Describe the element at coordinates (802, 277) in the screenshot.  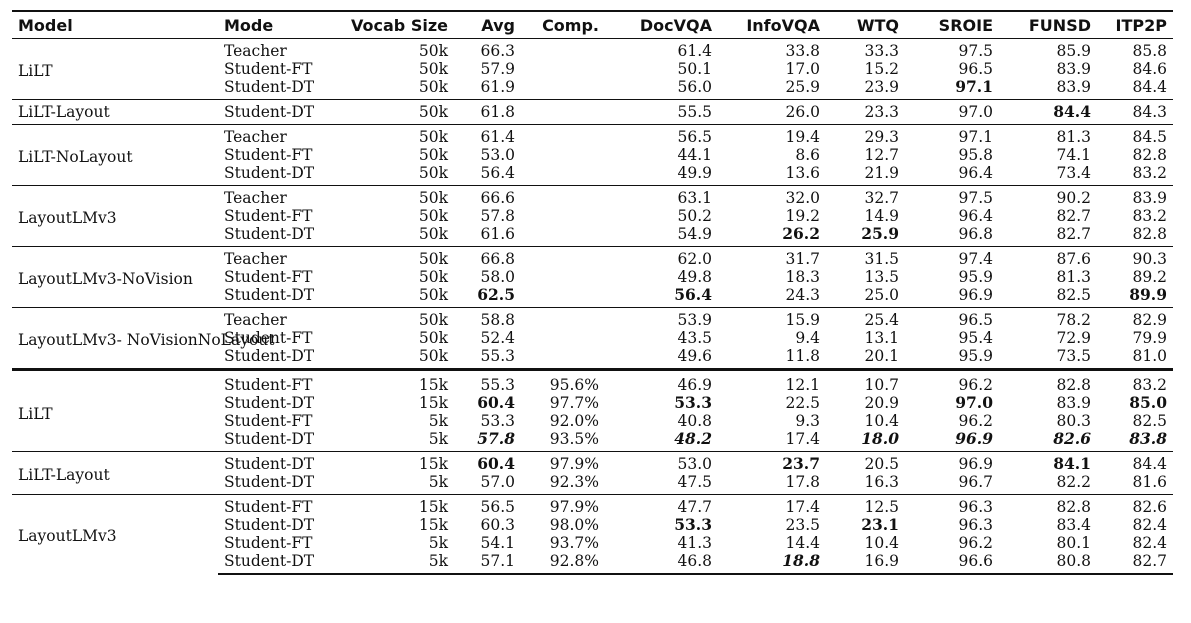
I see `infovqa-cell: 18.3` at that location.